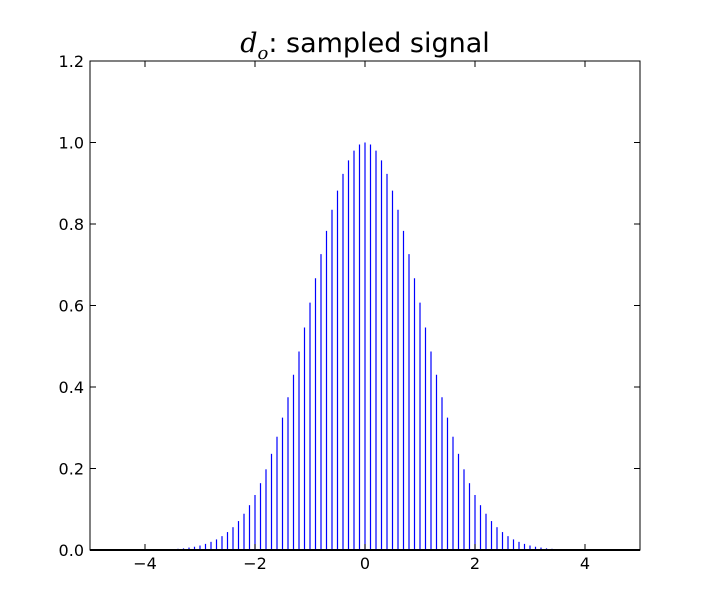  Describe the element at coordinates (71, 224) in the screenshot. I see `y-tick-label: 0.8` at that location.